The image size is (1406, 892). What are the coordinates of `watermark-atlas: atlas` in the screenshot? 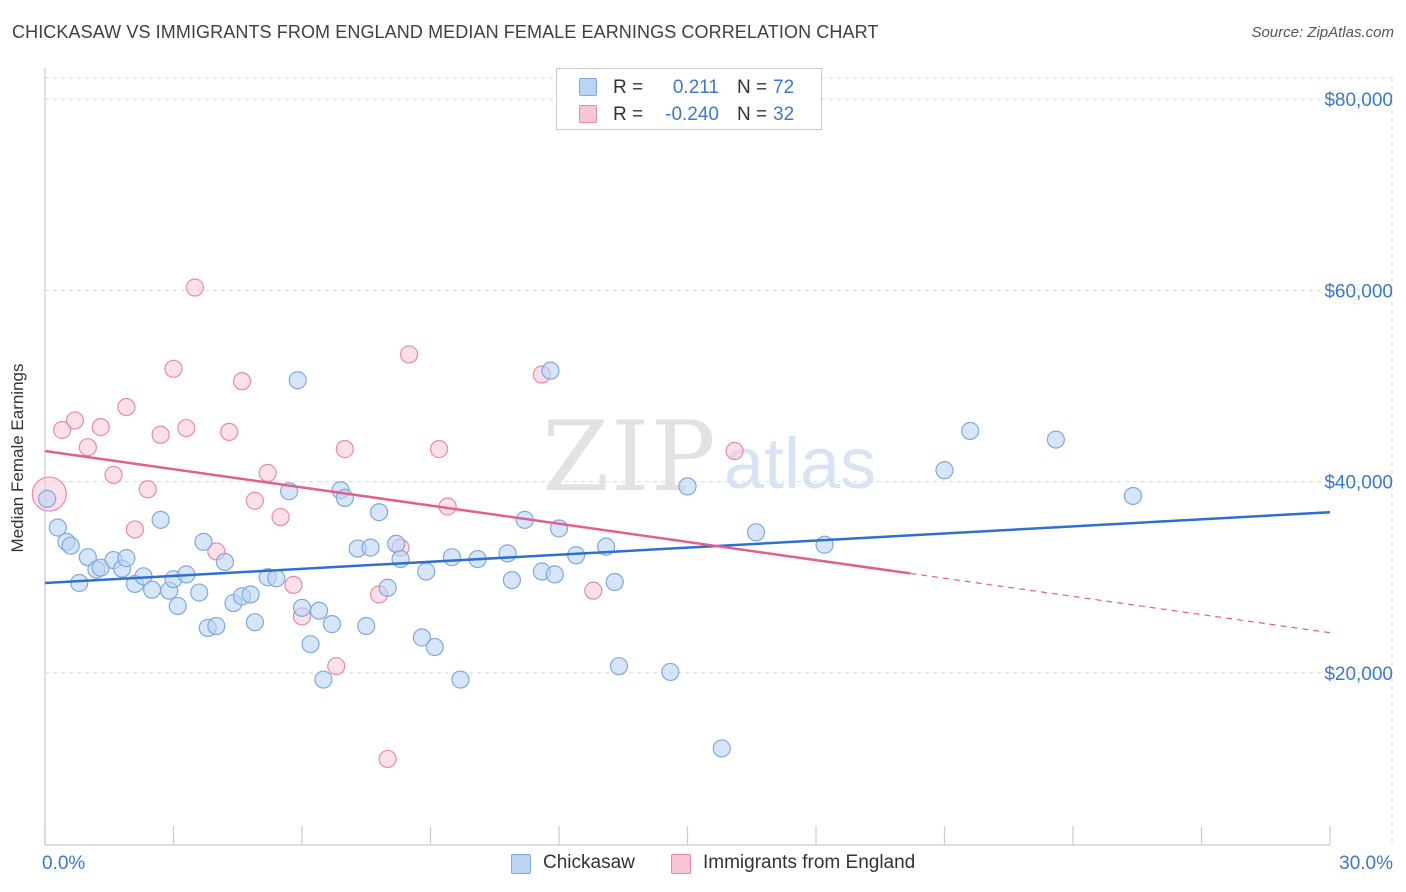 It's located at (800, 464).